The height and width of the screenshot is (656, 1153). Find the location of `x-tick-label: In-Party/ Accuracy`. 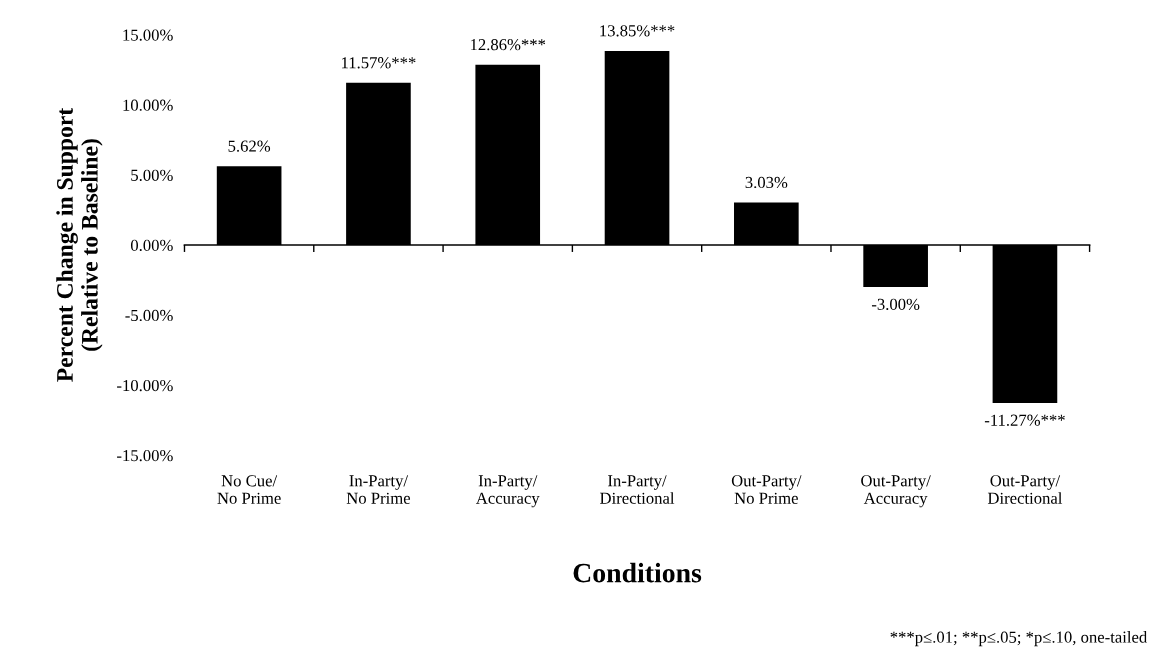

x-tick-label: In-Party/ Accuracy is located at coordinates (507, 491).